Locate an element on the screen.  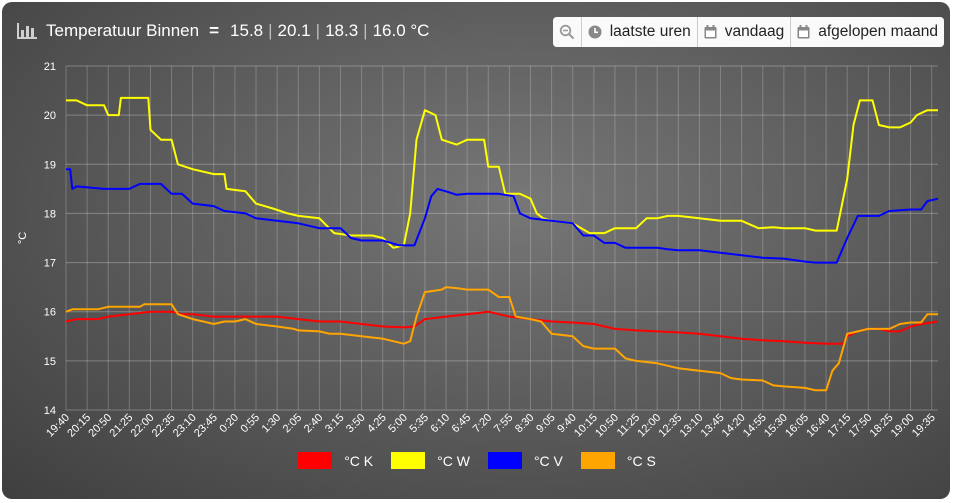
x-tick-label: 22:00 is located at coordinates (143, 426).